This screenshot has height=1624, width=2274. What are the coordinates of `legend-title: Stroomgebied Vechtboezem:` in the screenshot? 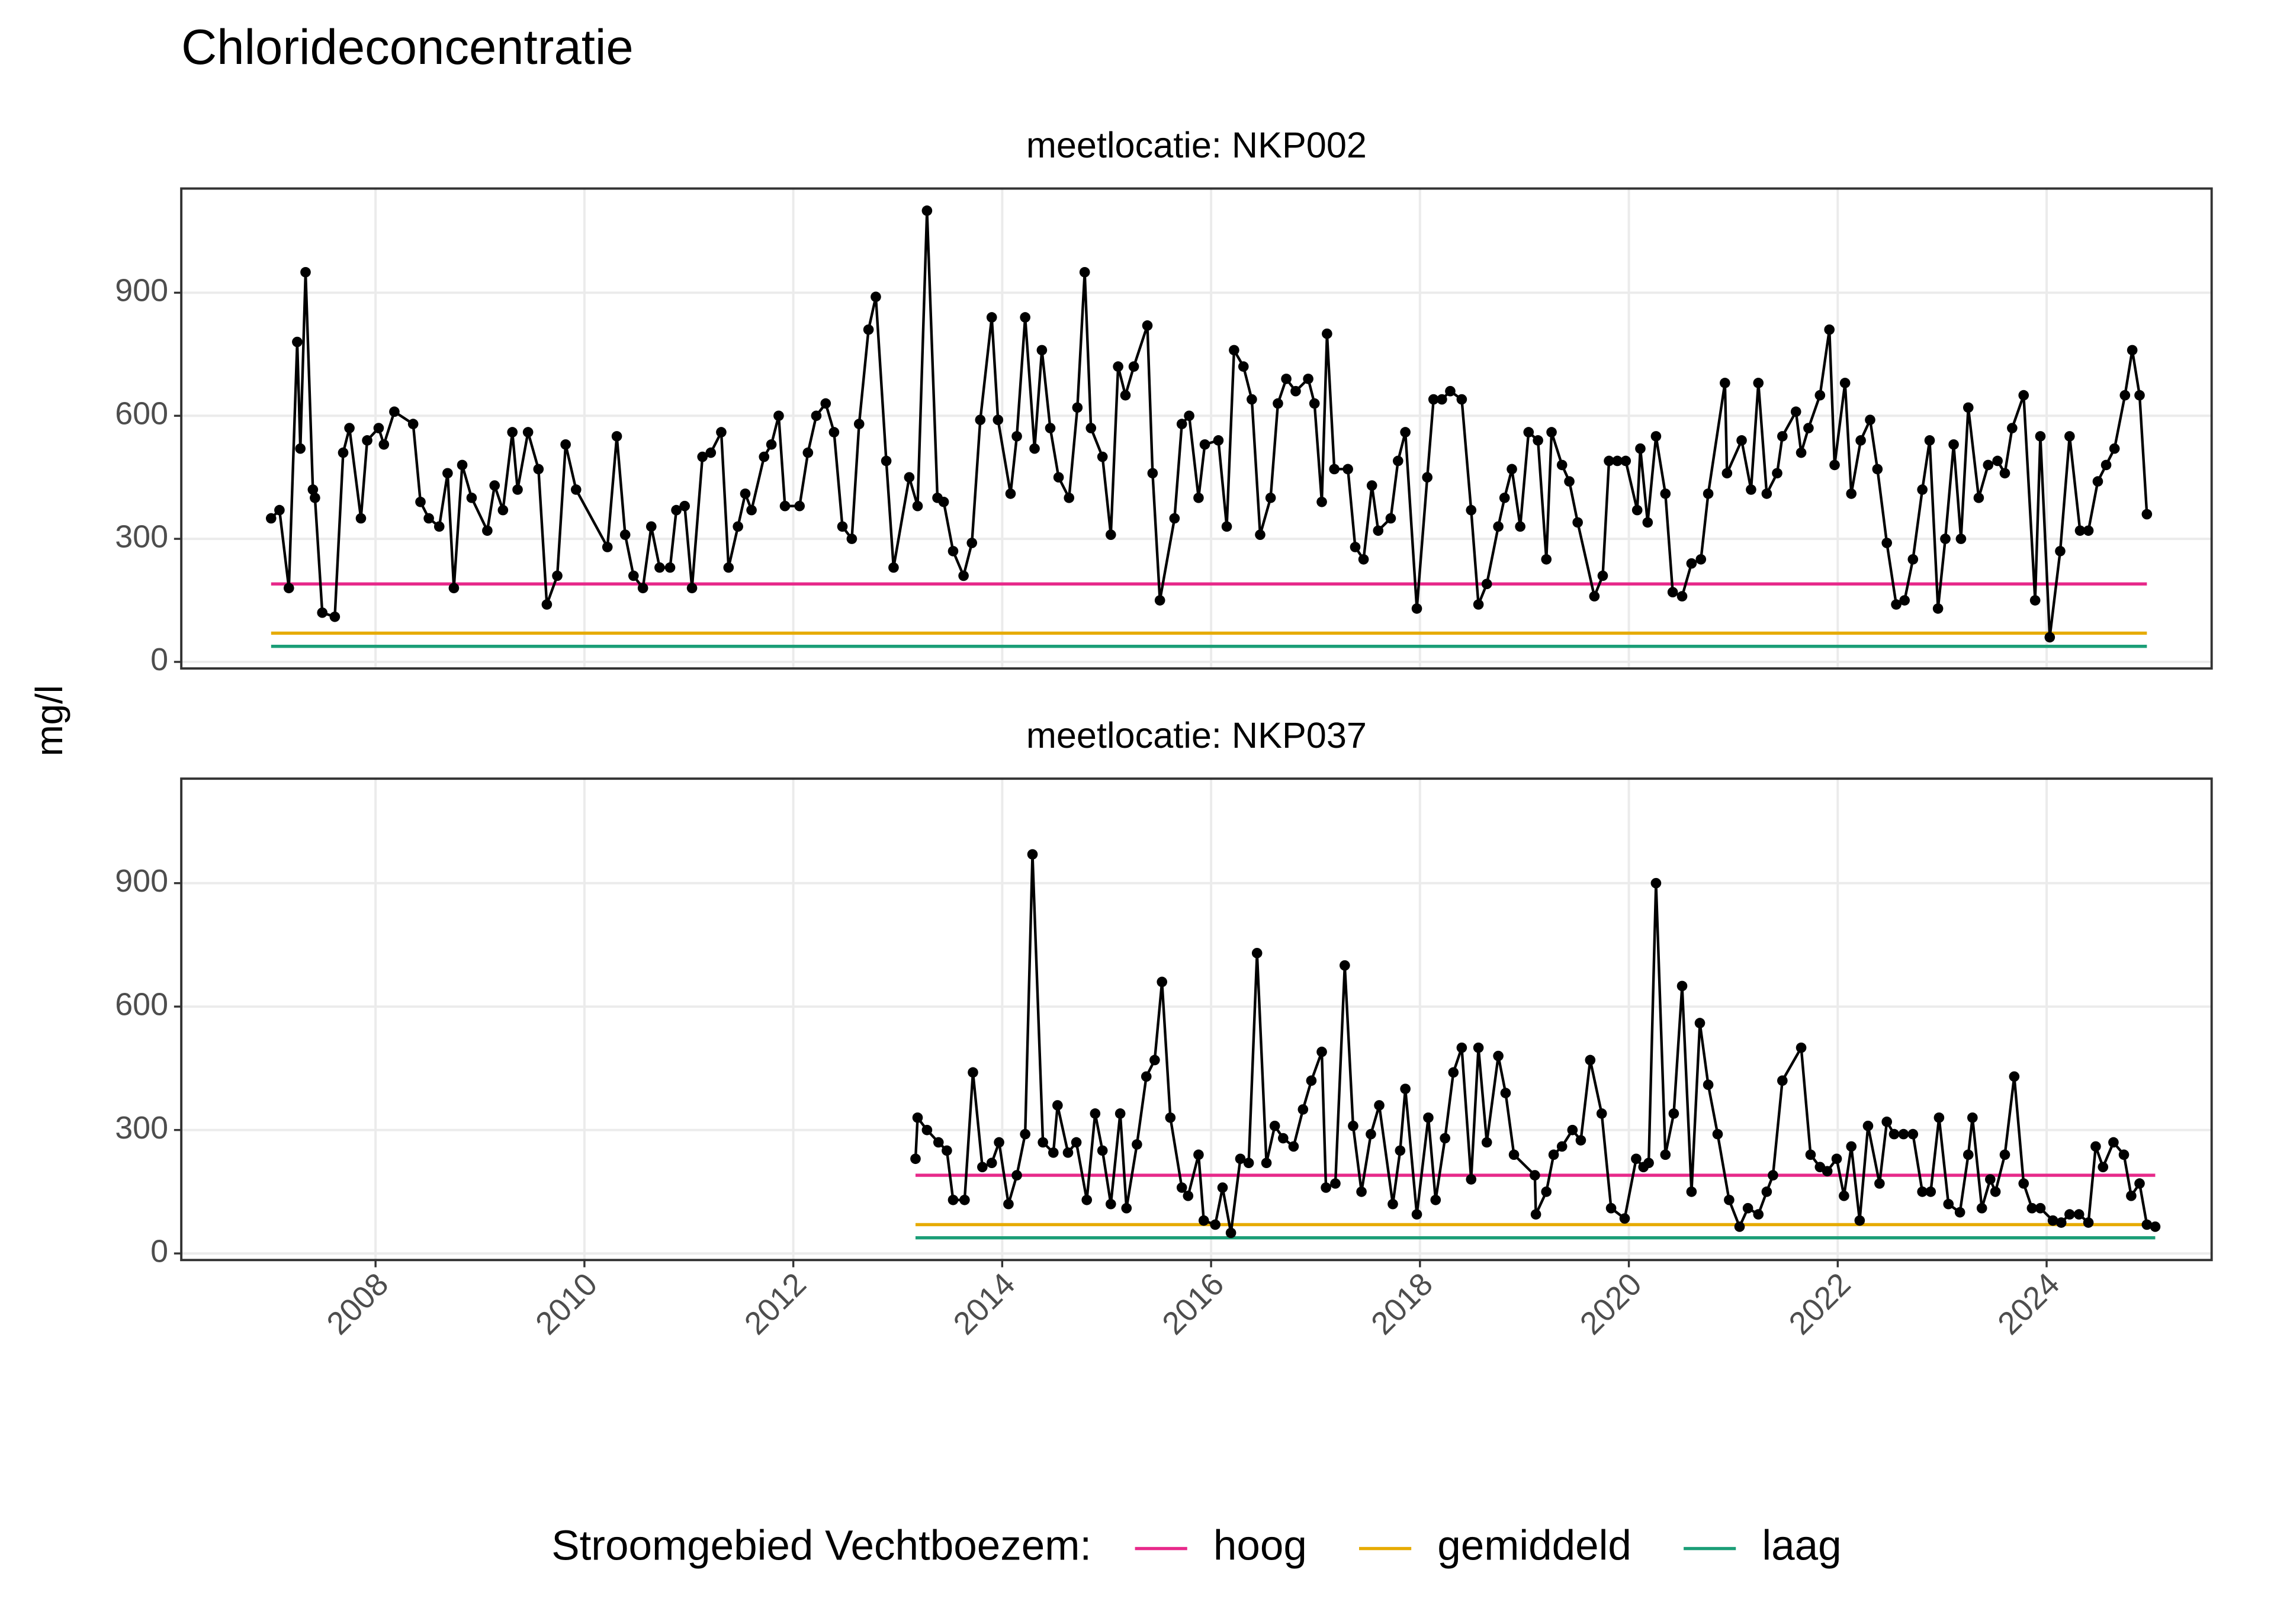 It's located at (821, 1545).